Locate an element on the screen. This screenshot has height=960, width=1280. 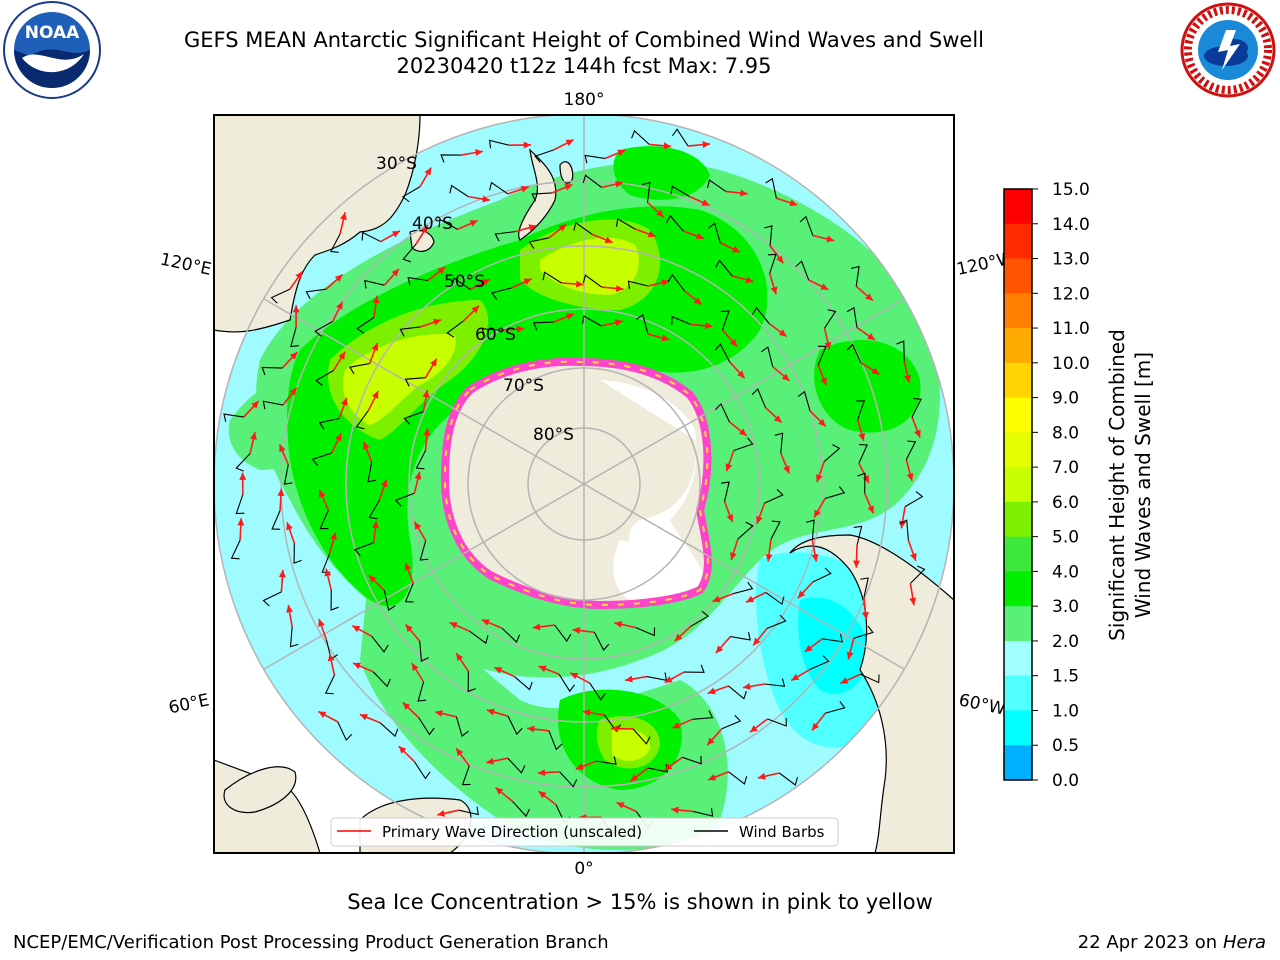
lat-label-30s: 30°S is located at coordinates (396, 164).